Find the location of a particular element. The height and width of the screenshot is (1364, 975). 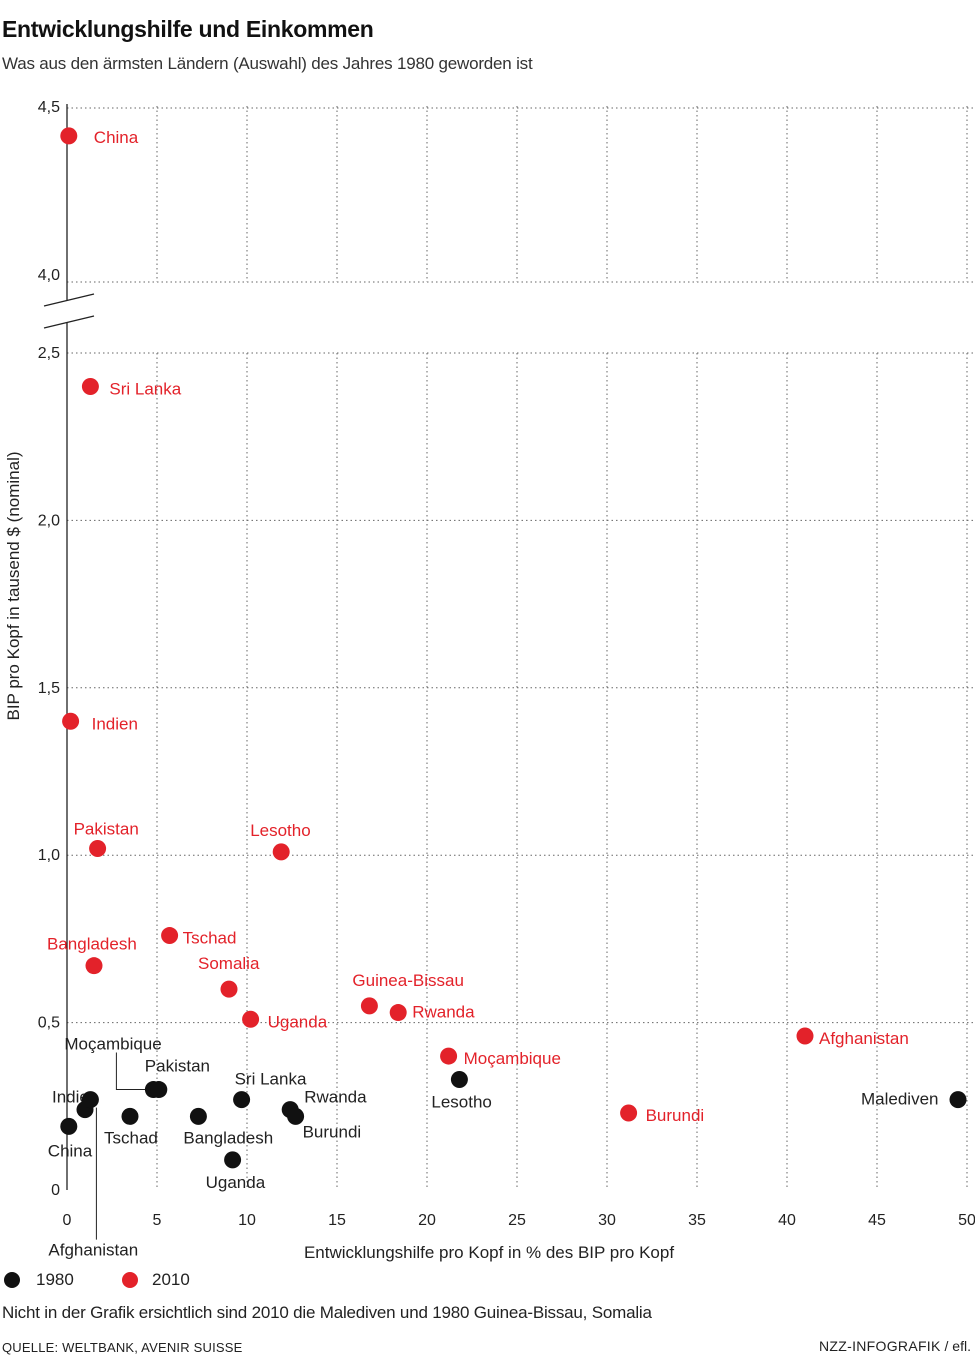

x-tick-label: 15 is located at coordinates (337, 1220).